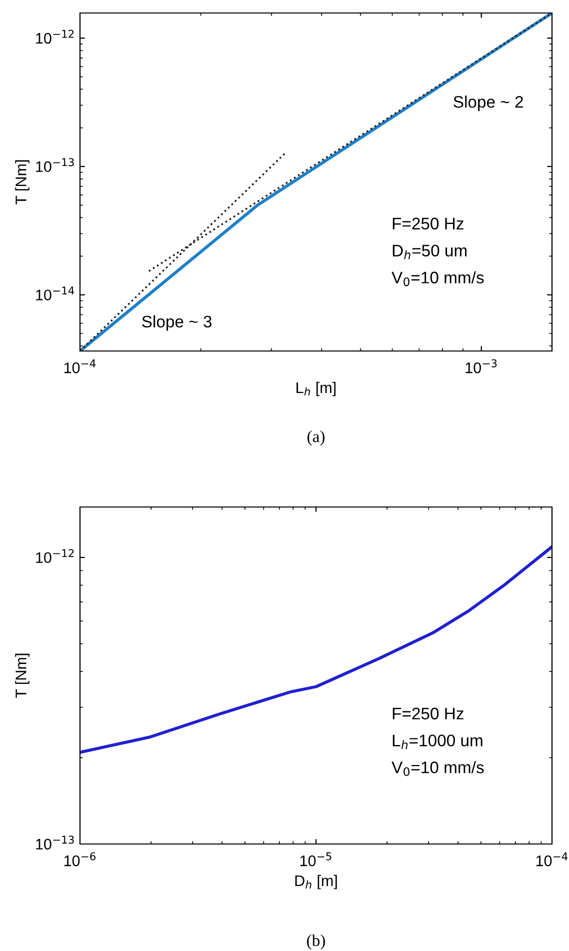  What do you see at coordinates (80, 859) in the screenshot?
I see `x-tick-label: 10$^{−6}$` at bounding box center [80, 859].